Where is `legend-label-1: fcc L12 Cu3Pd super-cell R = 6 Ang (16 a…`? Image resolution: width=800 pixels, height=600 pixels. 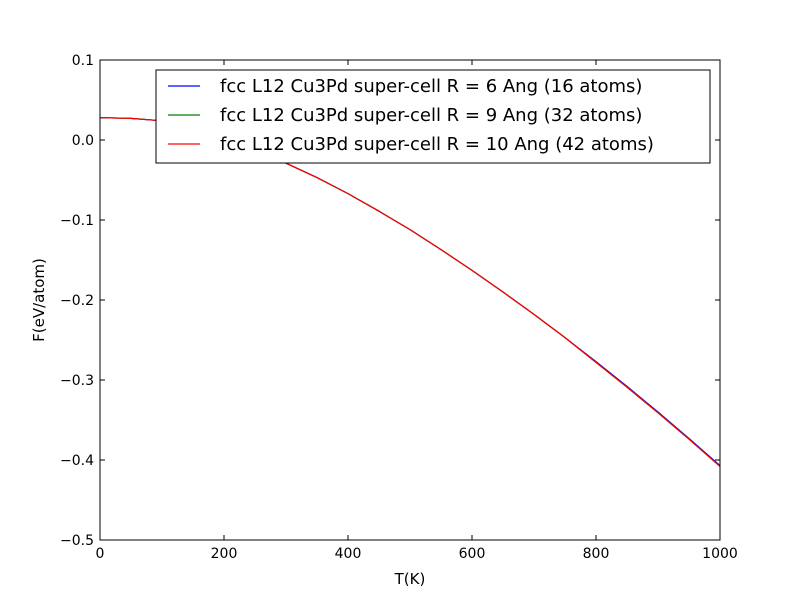 legend-label-1: fcc L12 Cu3Pd super-cell R = 6 Ang (16 a… is located at coordinates (431, 86).